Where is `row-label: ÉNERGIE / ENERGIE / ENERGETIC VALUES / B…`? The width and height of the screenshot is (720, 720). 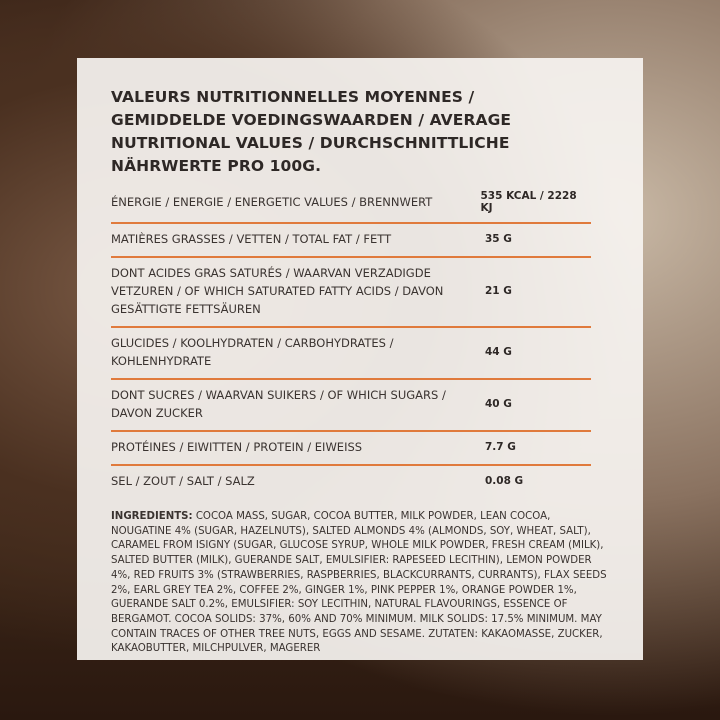
row-label: ÉNERGIE / ENERGIE / ENERGETIC VALUES / B… is located at coordinates (272, 202).